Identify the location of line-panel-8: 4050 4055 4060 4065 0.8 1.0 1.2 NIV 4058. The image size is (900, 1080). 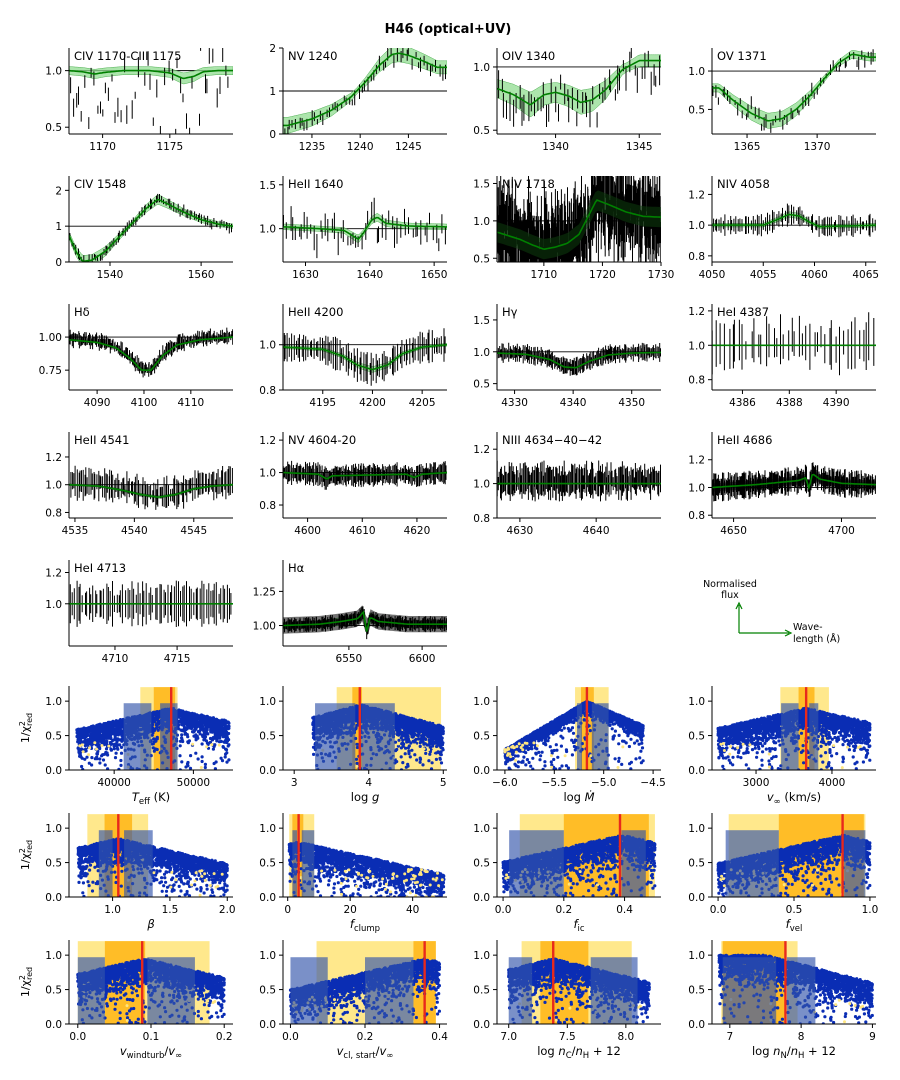
(783, 228).